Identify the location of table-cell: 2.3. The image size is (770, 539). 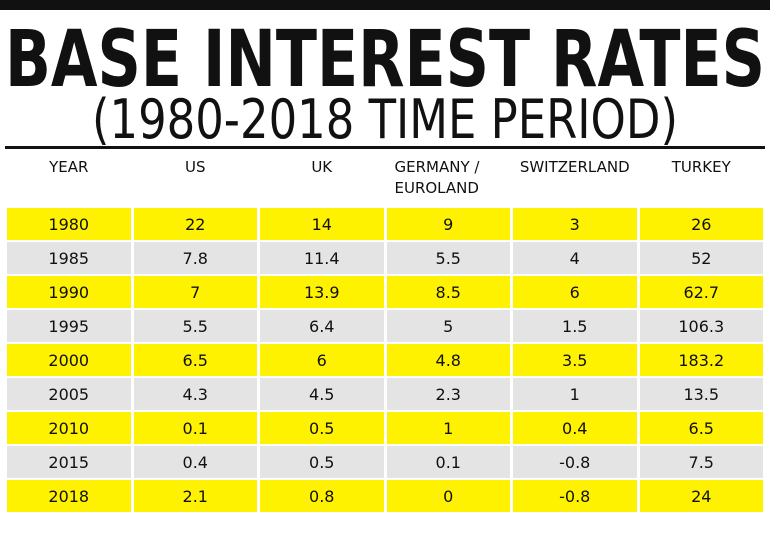
(448, 394).